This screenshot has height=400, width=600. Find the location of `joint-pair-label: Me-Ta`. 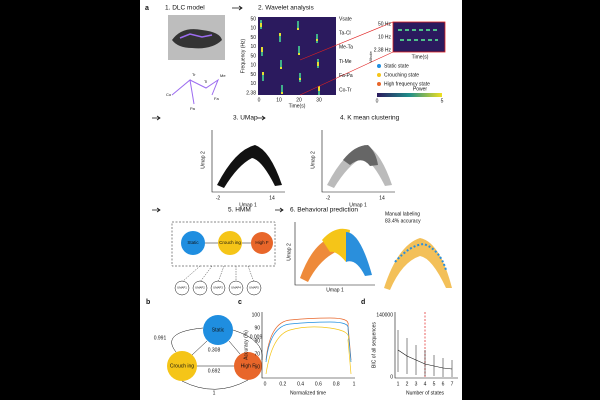

joint-pair-label: Me-Ta is located at coordinates (346, 48).